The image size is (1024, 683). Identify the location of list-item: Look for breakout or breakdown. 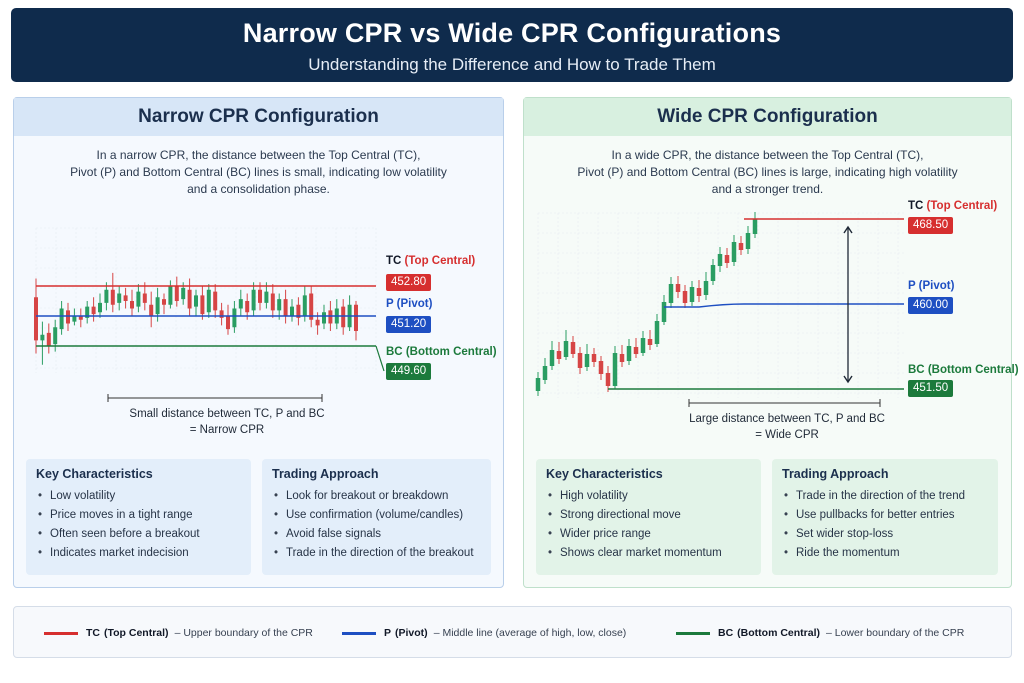
(376, 496).